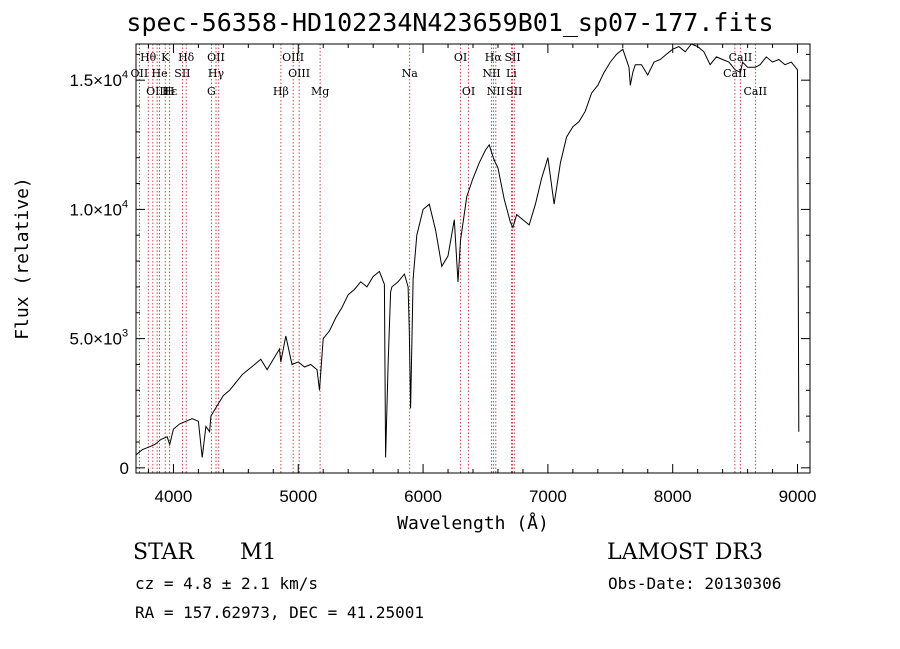  What do you see at coordinates (695, 583) in the screenshot?
I see `observation-date: Obs-Date: 20130306` at bounding box center [695, 583].